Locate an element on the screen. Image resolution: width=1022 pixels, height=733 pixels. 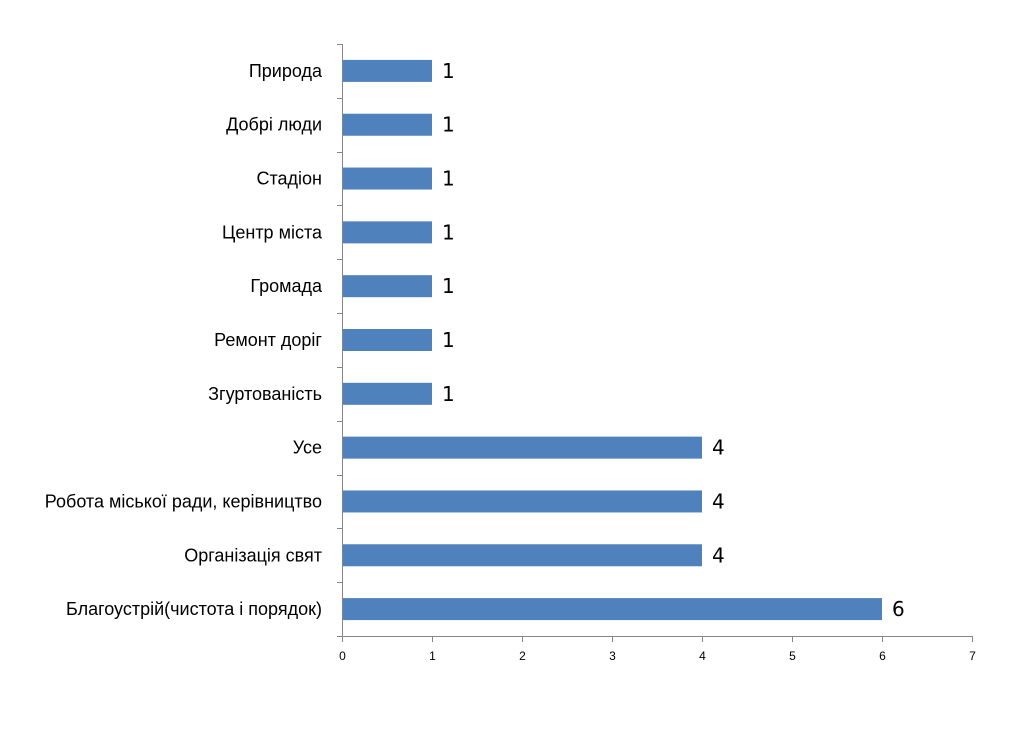
data-label: 6 is located at coordinates (898, 609).